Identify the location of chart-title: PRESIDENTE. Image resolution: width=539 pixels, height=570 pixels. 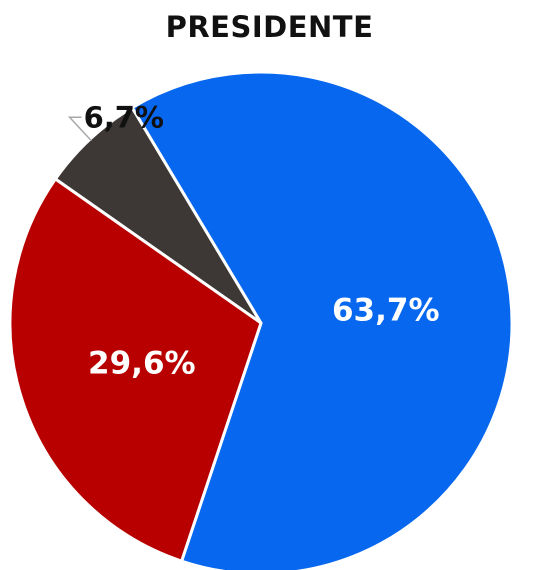
(269, 27).